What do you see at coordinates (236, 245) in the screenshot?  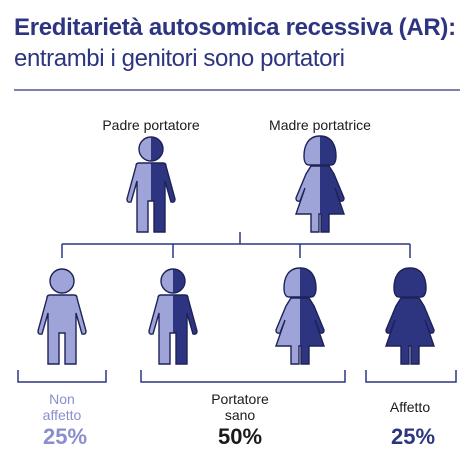 I see `pedigree-lines` at bounding box center [236, 245].